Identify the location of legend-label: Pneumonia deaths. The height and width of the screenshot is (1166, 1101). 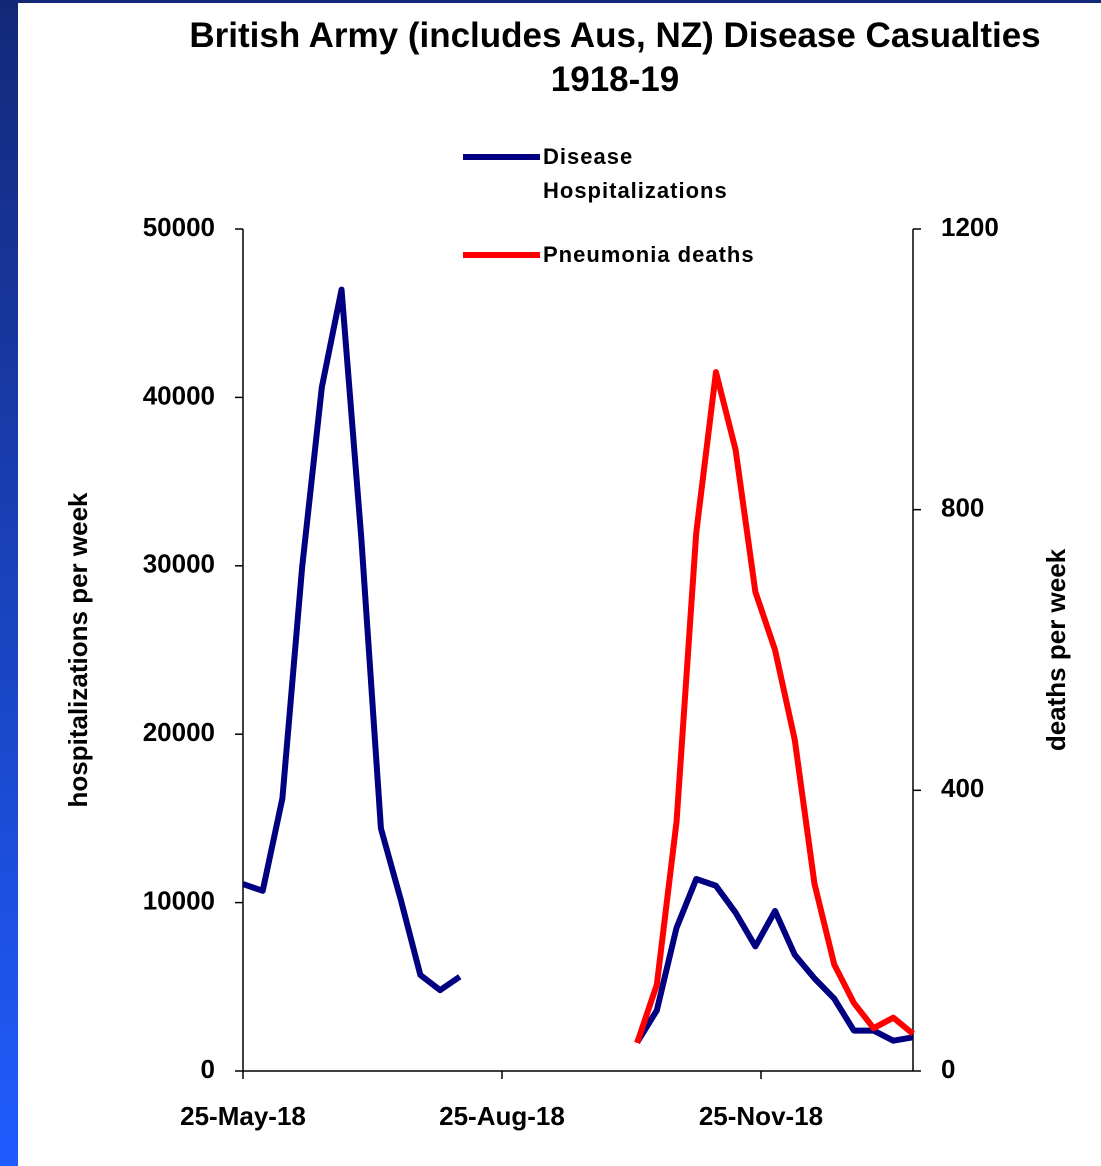
(649, 254).